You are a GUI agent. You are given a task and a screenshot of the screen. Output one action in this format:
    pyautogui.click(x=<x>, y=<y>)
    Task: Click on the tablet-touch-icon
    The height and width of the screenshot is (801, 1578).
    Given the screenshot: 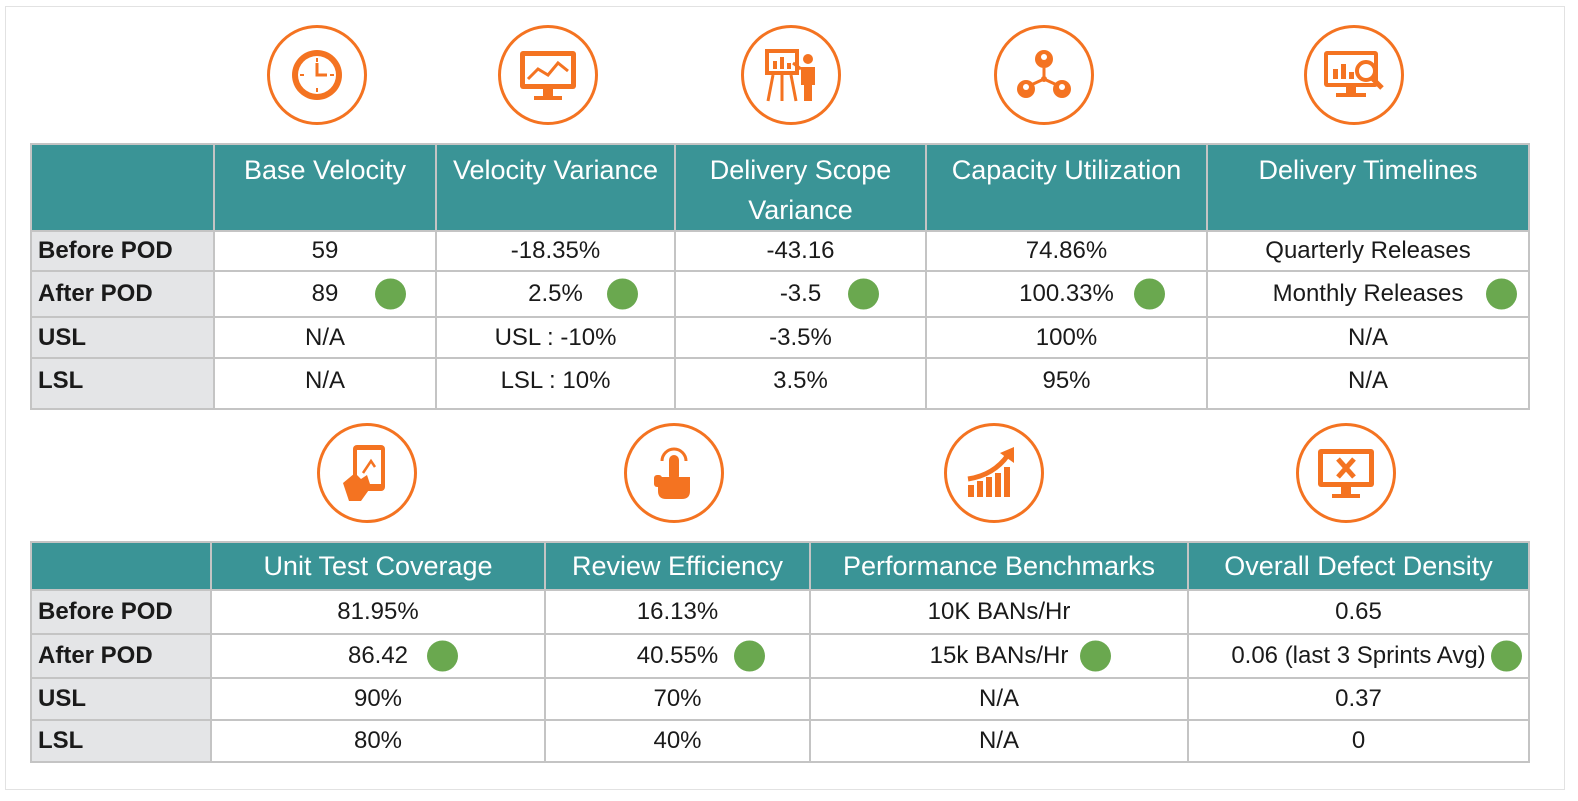 What is the action you would take?
    pyautogui.click(x=367, y=473)
    